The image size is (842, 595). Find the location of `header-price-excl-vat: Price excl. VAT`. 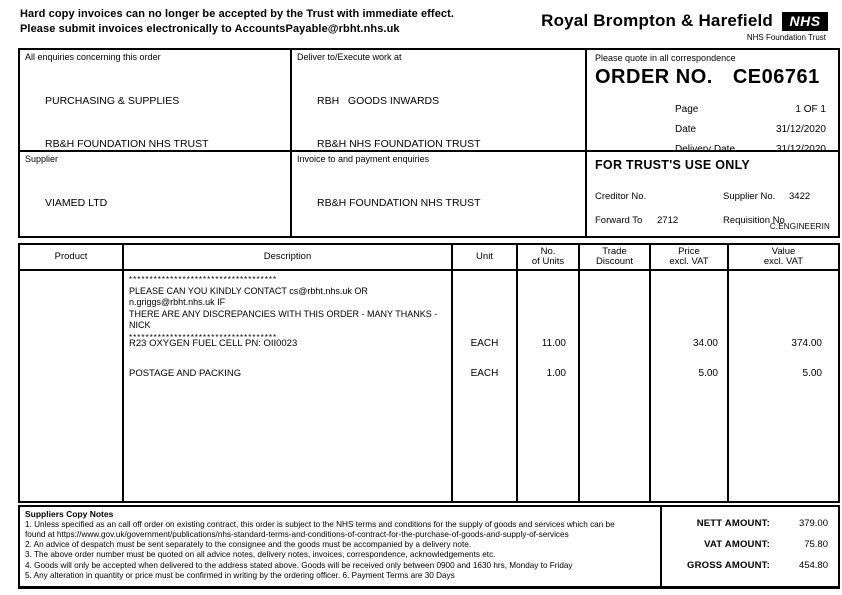

header-price-excl-vat: Price excl. VAT is located at coordinates (690, 257).